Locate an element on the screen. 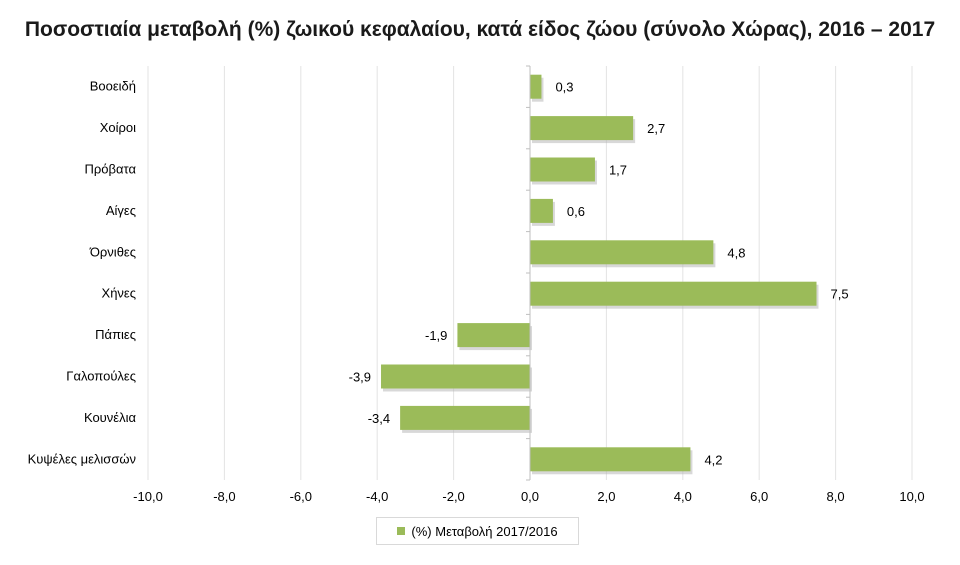 The image size is (960, 565). x-tick-label: 2,0 is located at coordinates (606, 496).